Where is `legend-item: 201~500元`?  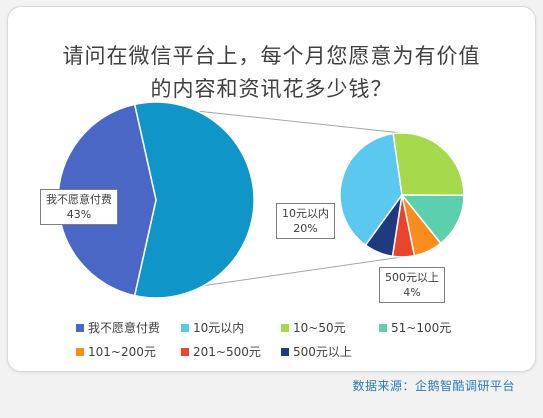 legend-item: 201~500元 is located at coordinates (221, 352).